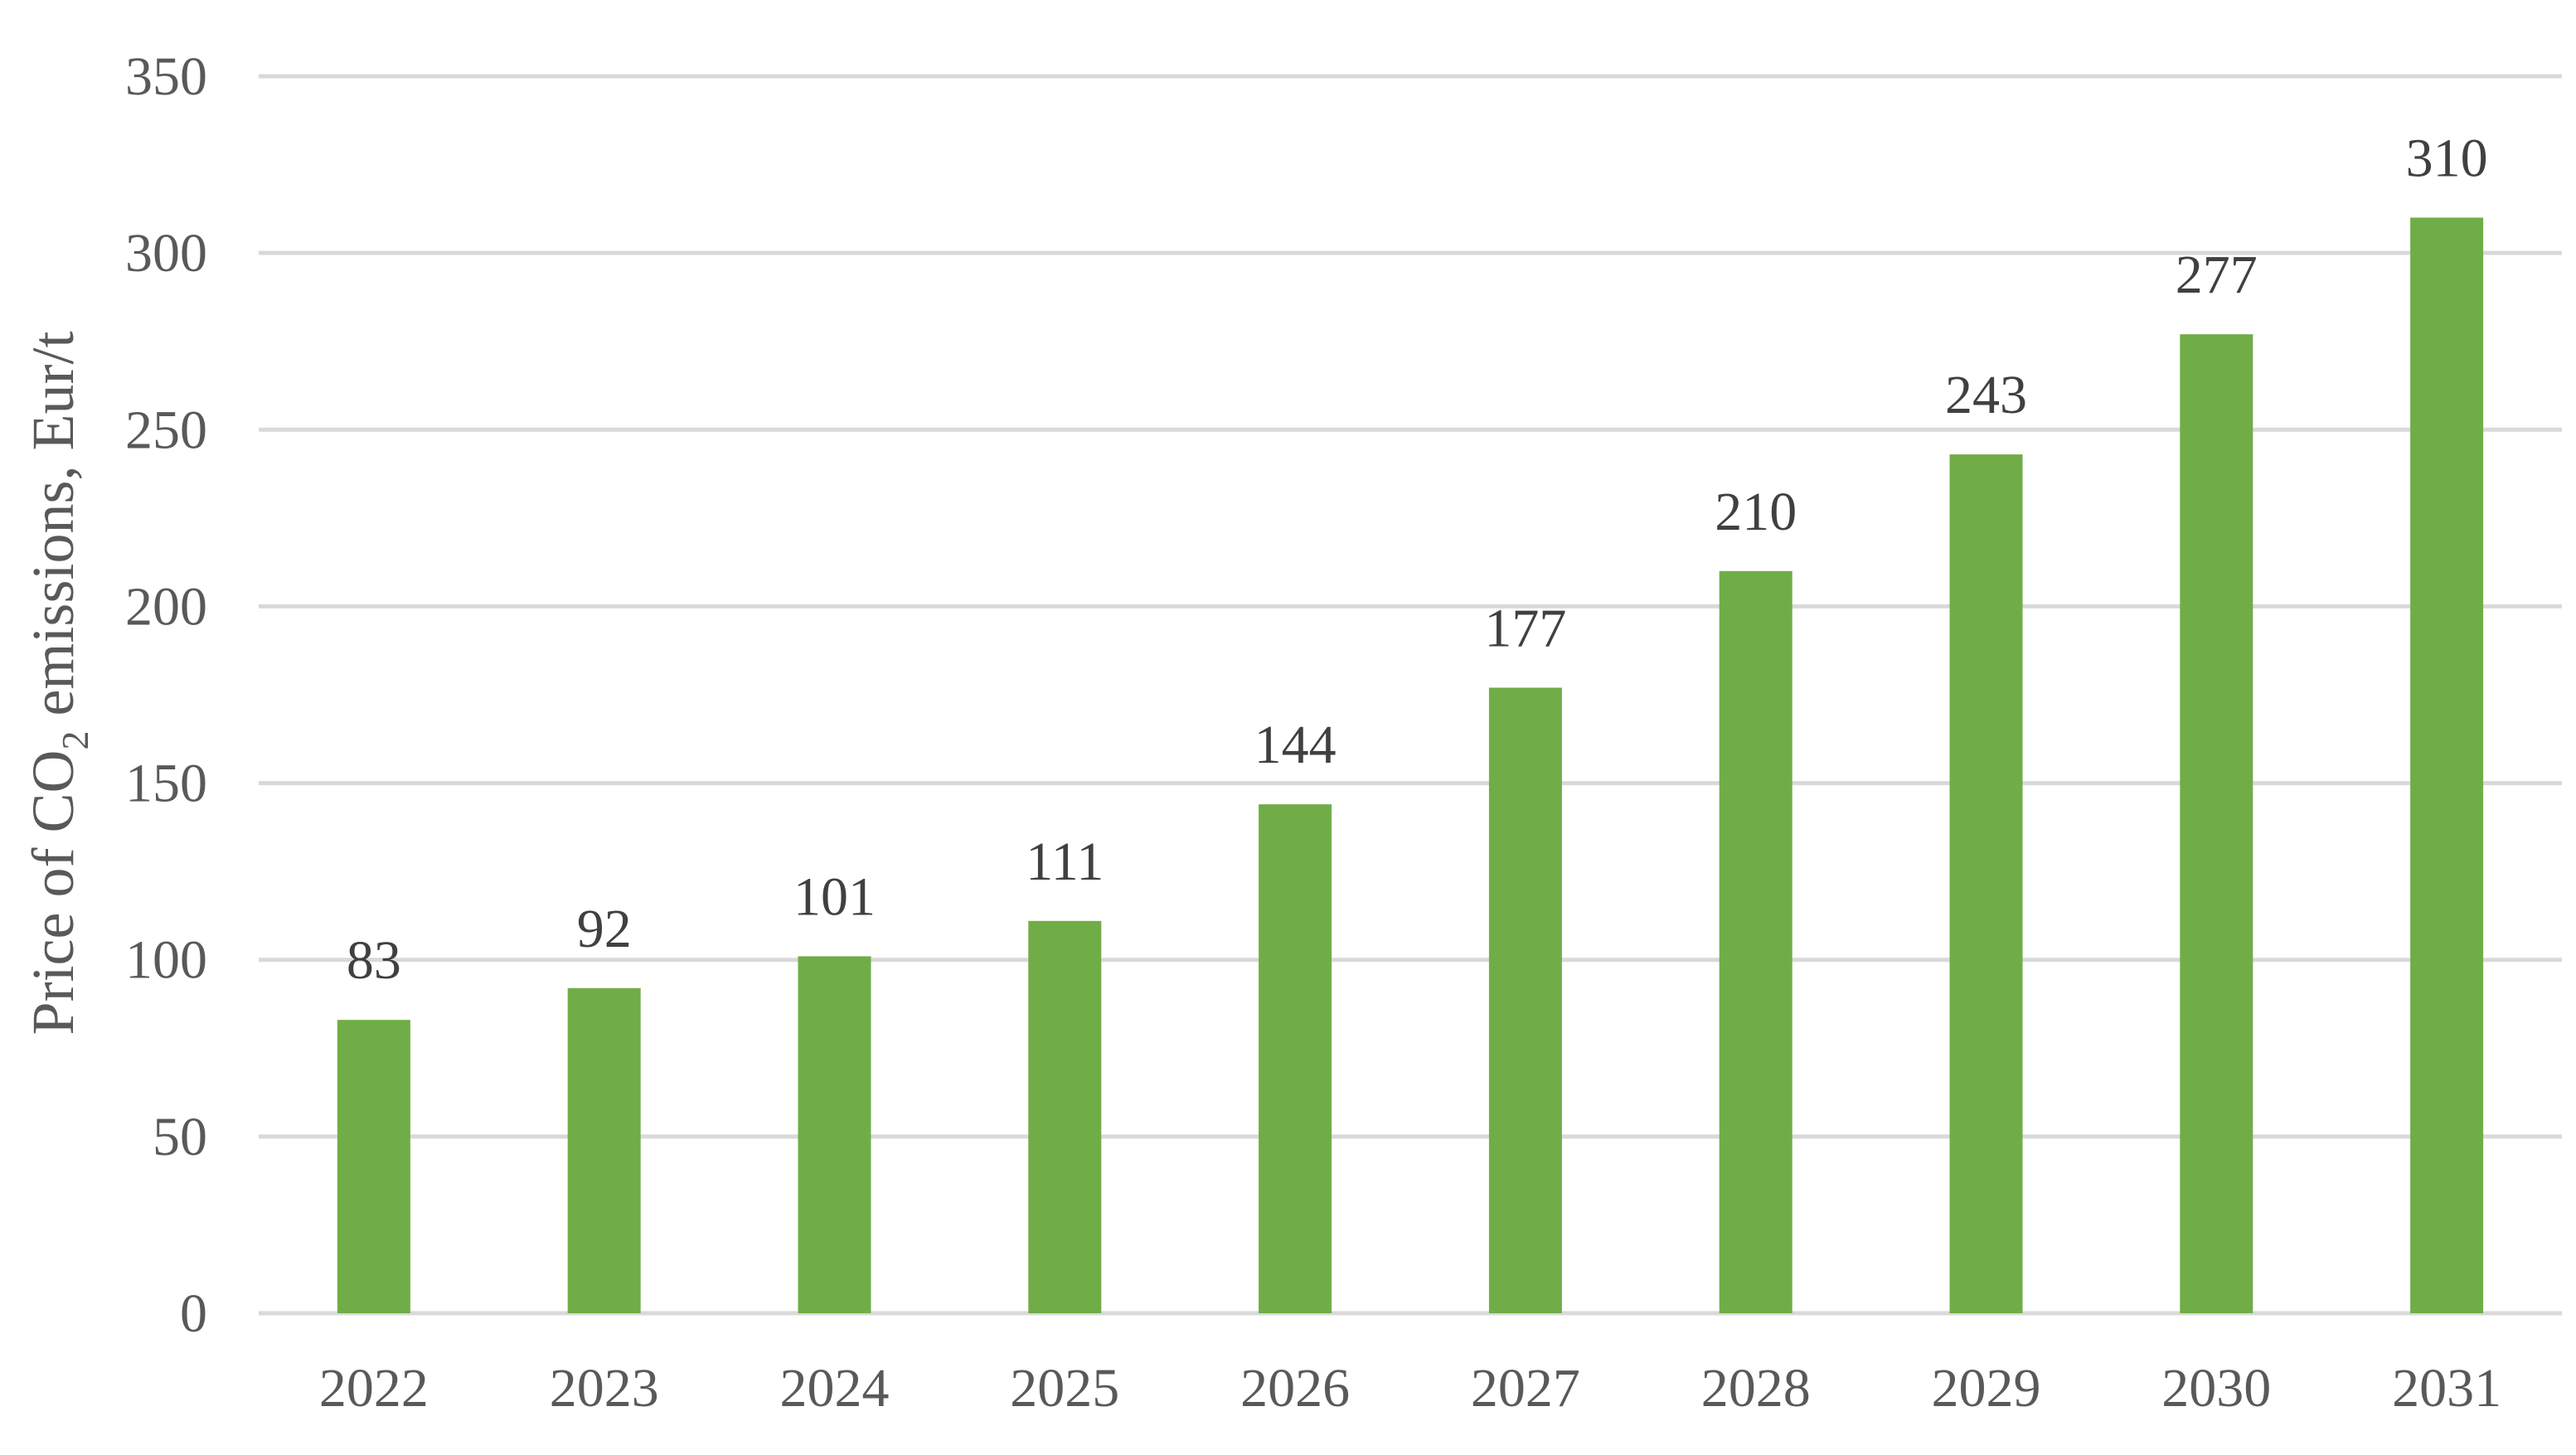 Image resolution: width=2576 pixels, height=1455 pixels. Describe the element at coordinates (2217, 275) in the screenshot. I see `data-label: 277` at that location.